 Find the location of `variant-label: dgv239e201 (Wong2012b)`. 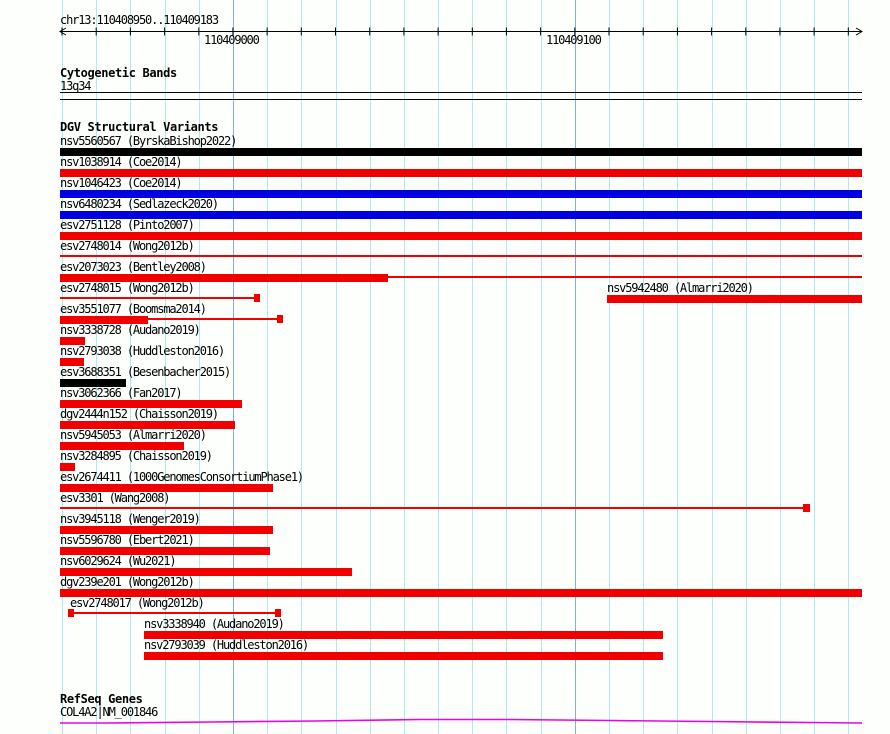

variant-label: dgv239e201 (Wong2012b) is located at coordinates (127, 582).